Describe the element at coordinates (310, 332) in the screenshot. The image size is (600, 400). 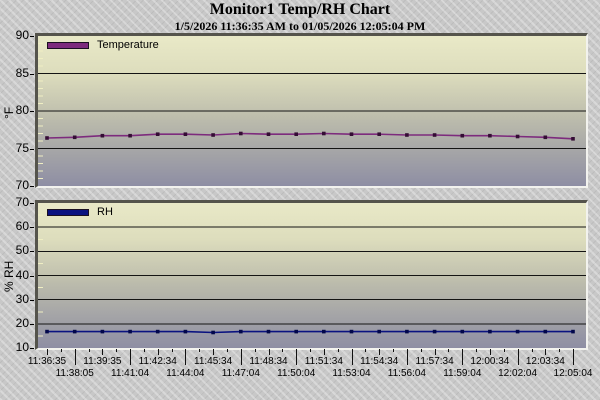
I see `rh-chart-line` at that location.